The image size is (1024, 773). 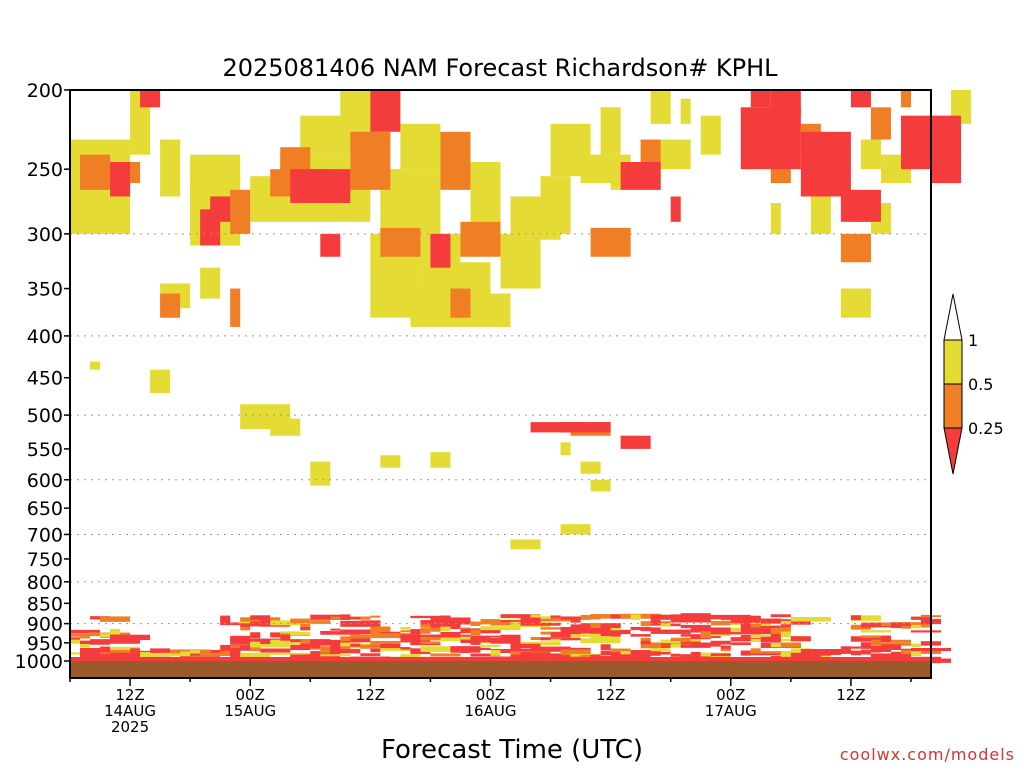 What do you see at coordinates (45, 583) in the screenshot?
I see `y-tick-label: 800` at bounding box center [45, 583].